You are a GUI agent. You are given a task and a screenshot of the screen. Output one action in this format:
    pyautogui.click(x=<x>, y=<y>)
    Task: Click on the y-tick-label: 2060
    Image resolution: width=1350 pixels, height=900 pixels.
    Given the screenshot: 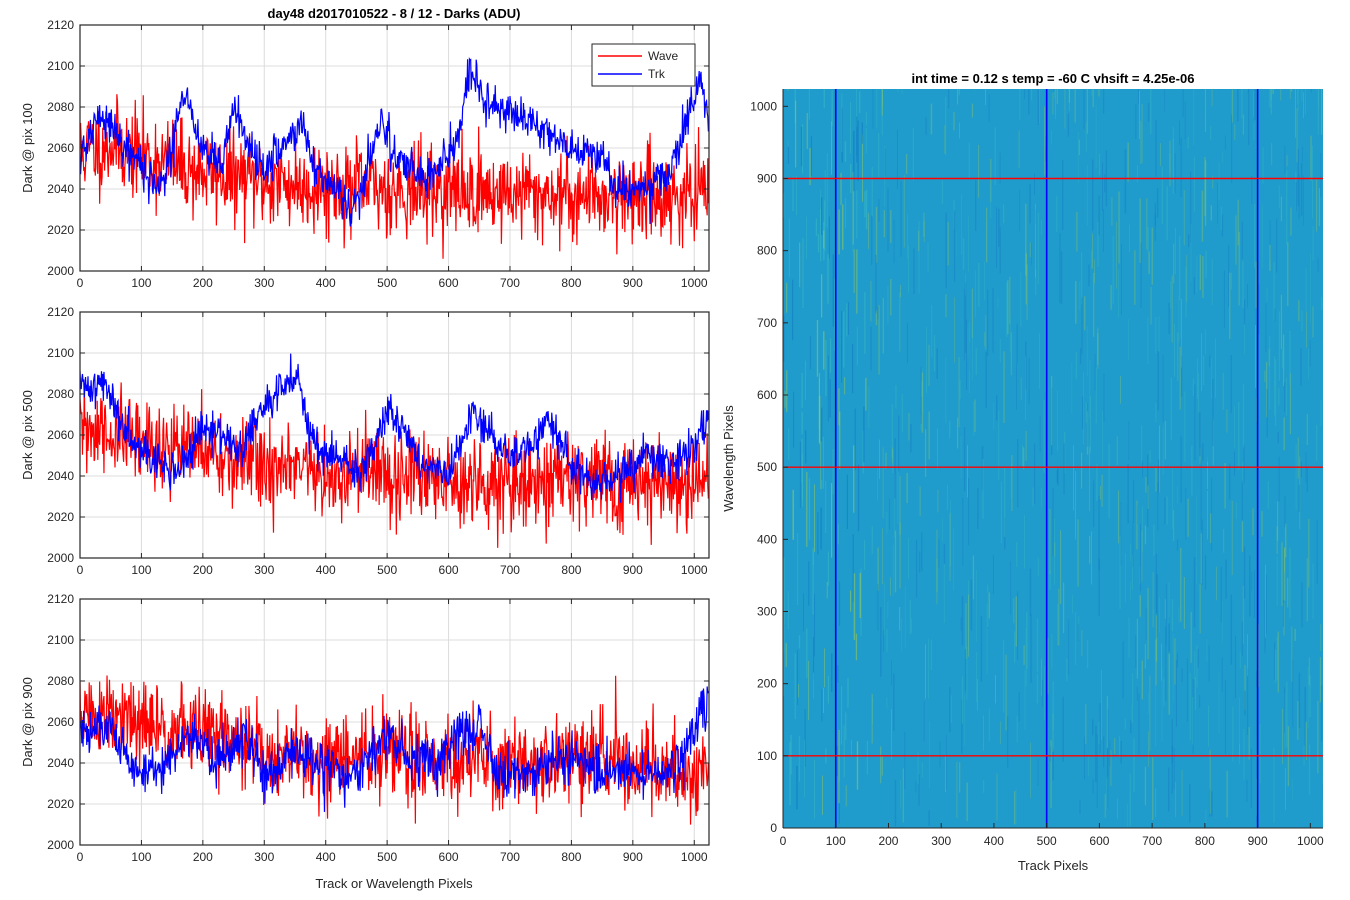 What is the action you would take?
    pyautogui.click(x=60, y=722)
    